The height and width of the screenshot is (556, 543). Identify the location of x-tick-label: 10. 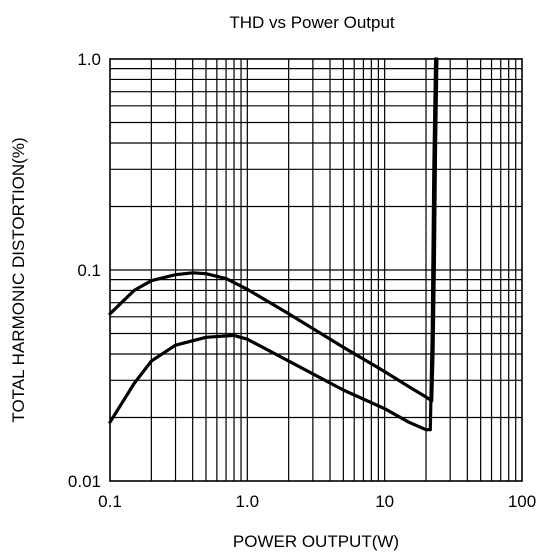
(384, 501).